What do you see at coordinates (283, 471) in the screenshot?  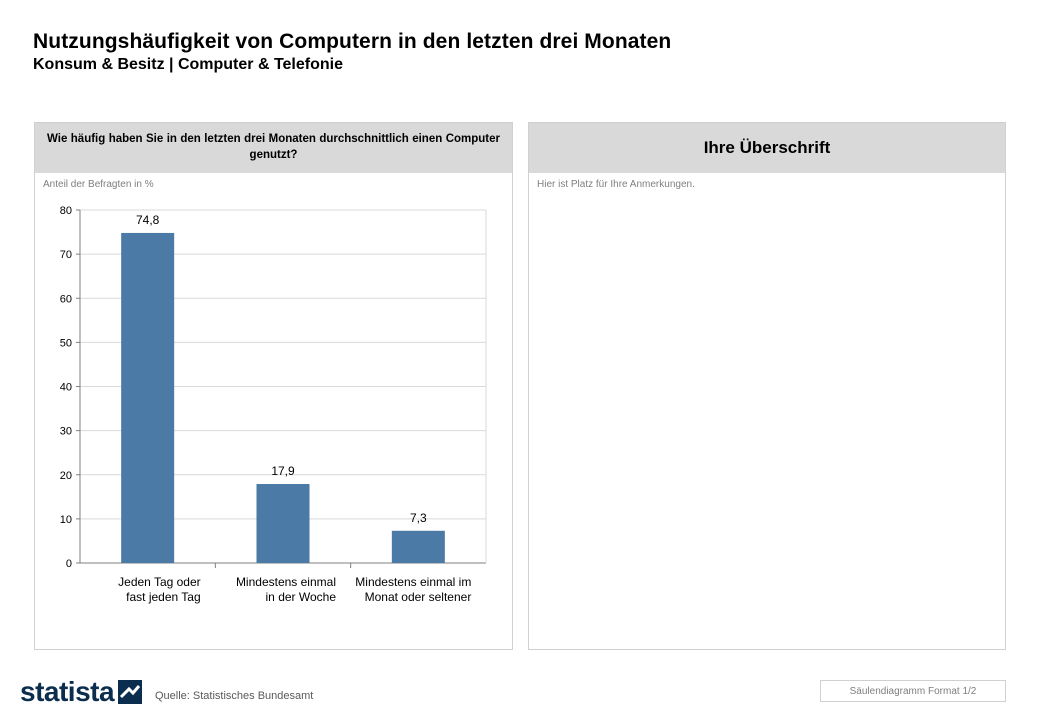 I see `data-label: 17,9` at bounding box center [283, 471].